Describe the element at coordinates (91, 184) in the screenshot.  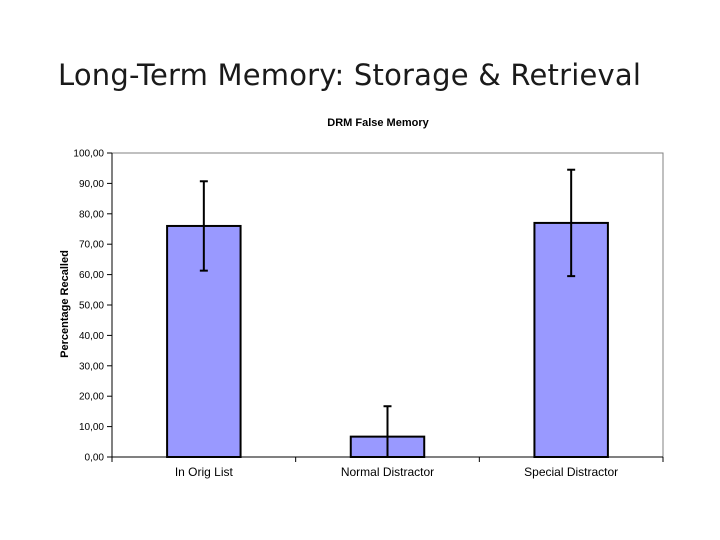
I see `y-tick-label: 90,00` at that location.